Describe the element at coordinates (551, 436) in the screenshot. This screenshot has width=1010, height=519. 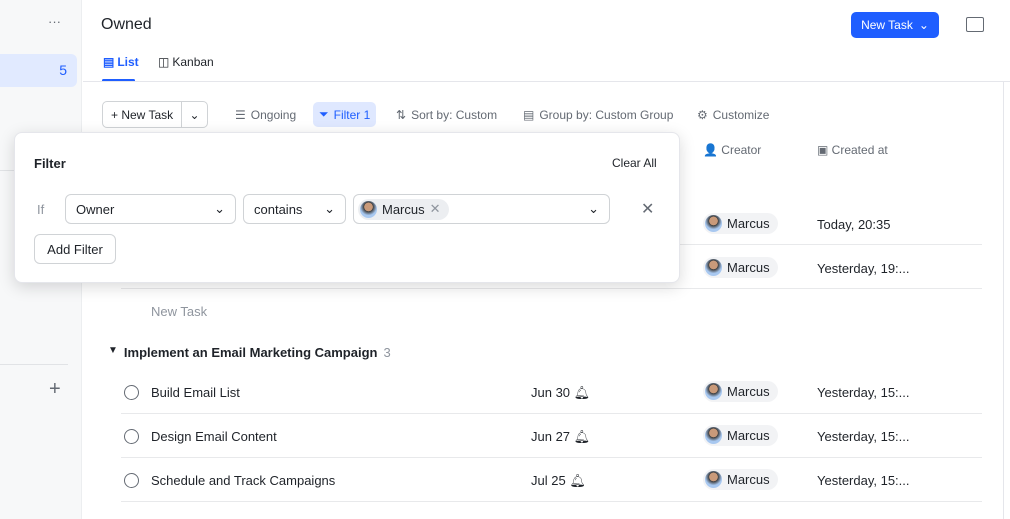
I see `due-text: Jun 27` at that location.